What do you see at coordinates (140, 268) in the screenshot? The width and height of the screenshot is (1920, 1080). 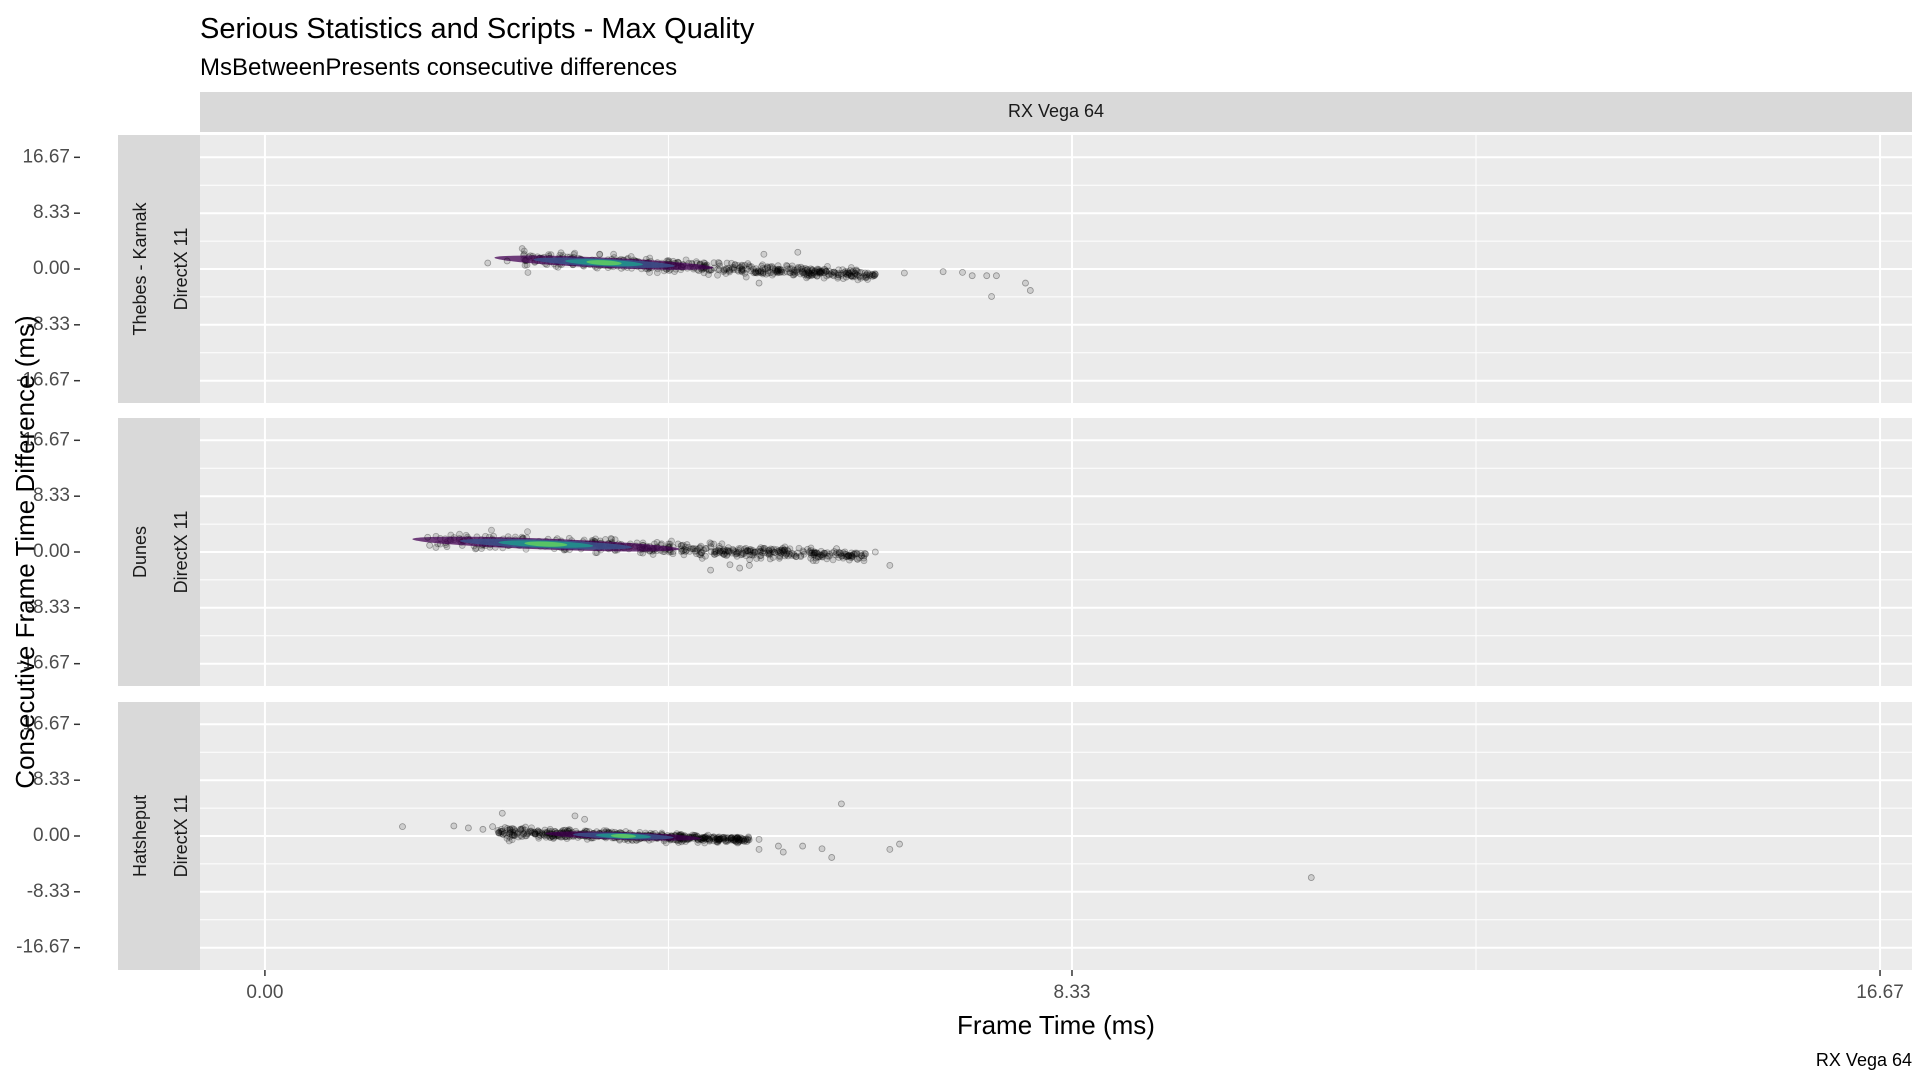 I see `row-strip-label: Thebes - Karnak` at bounding box center [140, 268].